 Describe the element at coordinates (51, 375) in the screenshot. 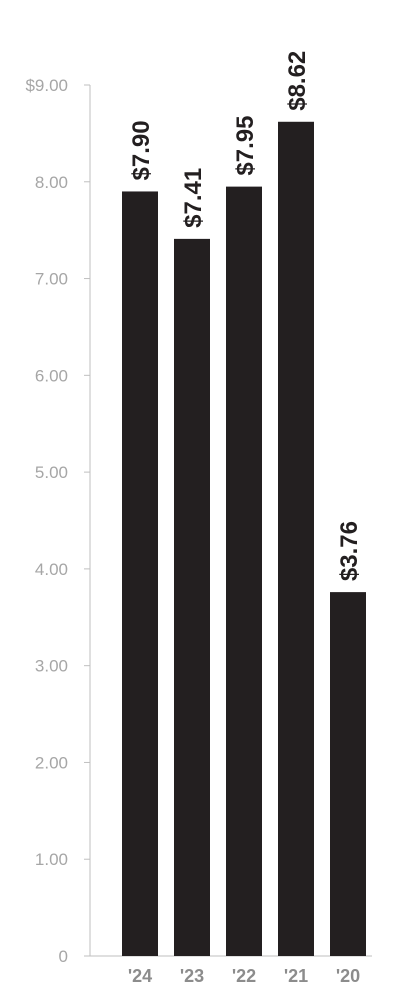

I see `y-tick-label: 6.00` at that location.